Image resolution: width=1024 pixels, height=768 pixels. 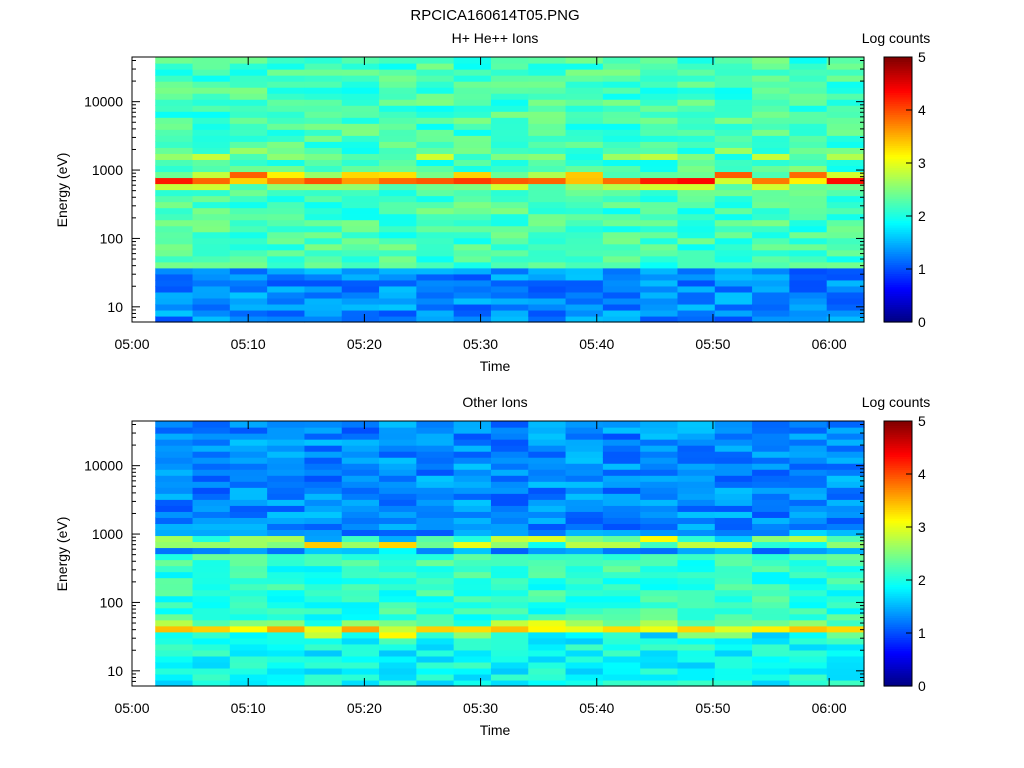 I want to click on panel-1-title: H+ He++ Ions, so click(x=495, y=38).